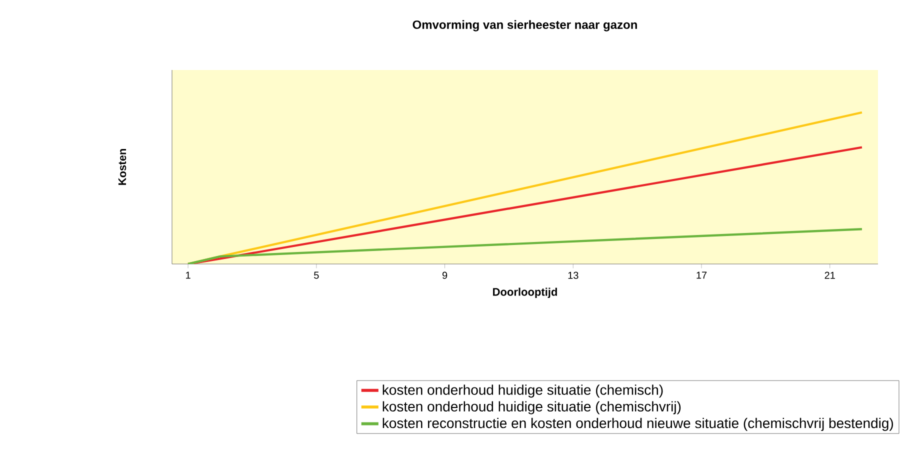 The height and width of the screenshot is (454, 906). What do you see at coordinates (524, 26) in the screenshot?
I see `chart-title: Omvorming van sierheester naar gazon` at bounding box center [524, 26].